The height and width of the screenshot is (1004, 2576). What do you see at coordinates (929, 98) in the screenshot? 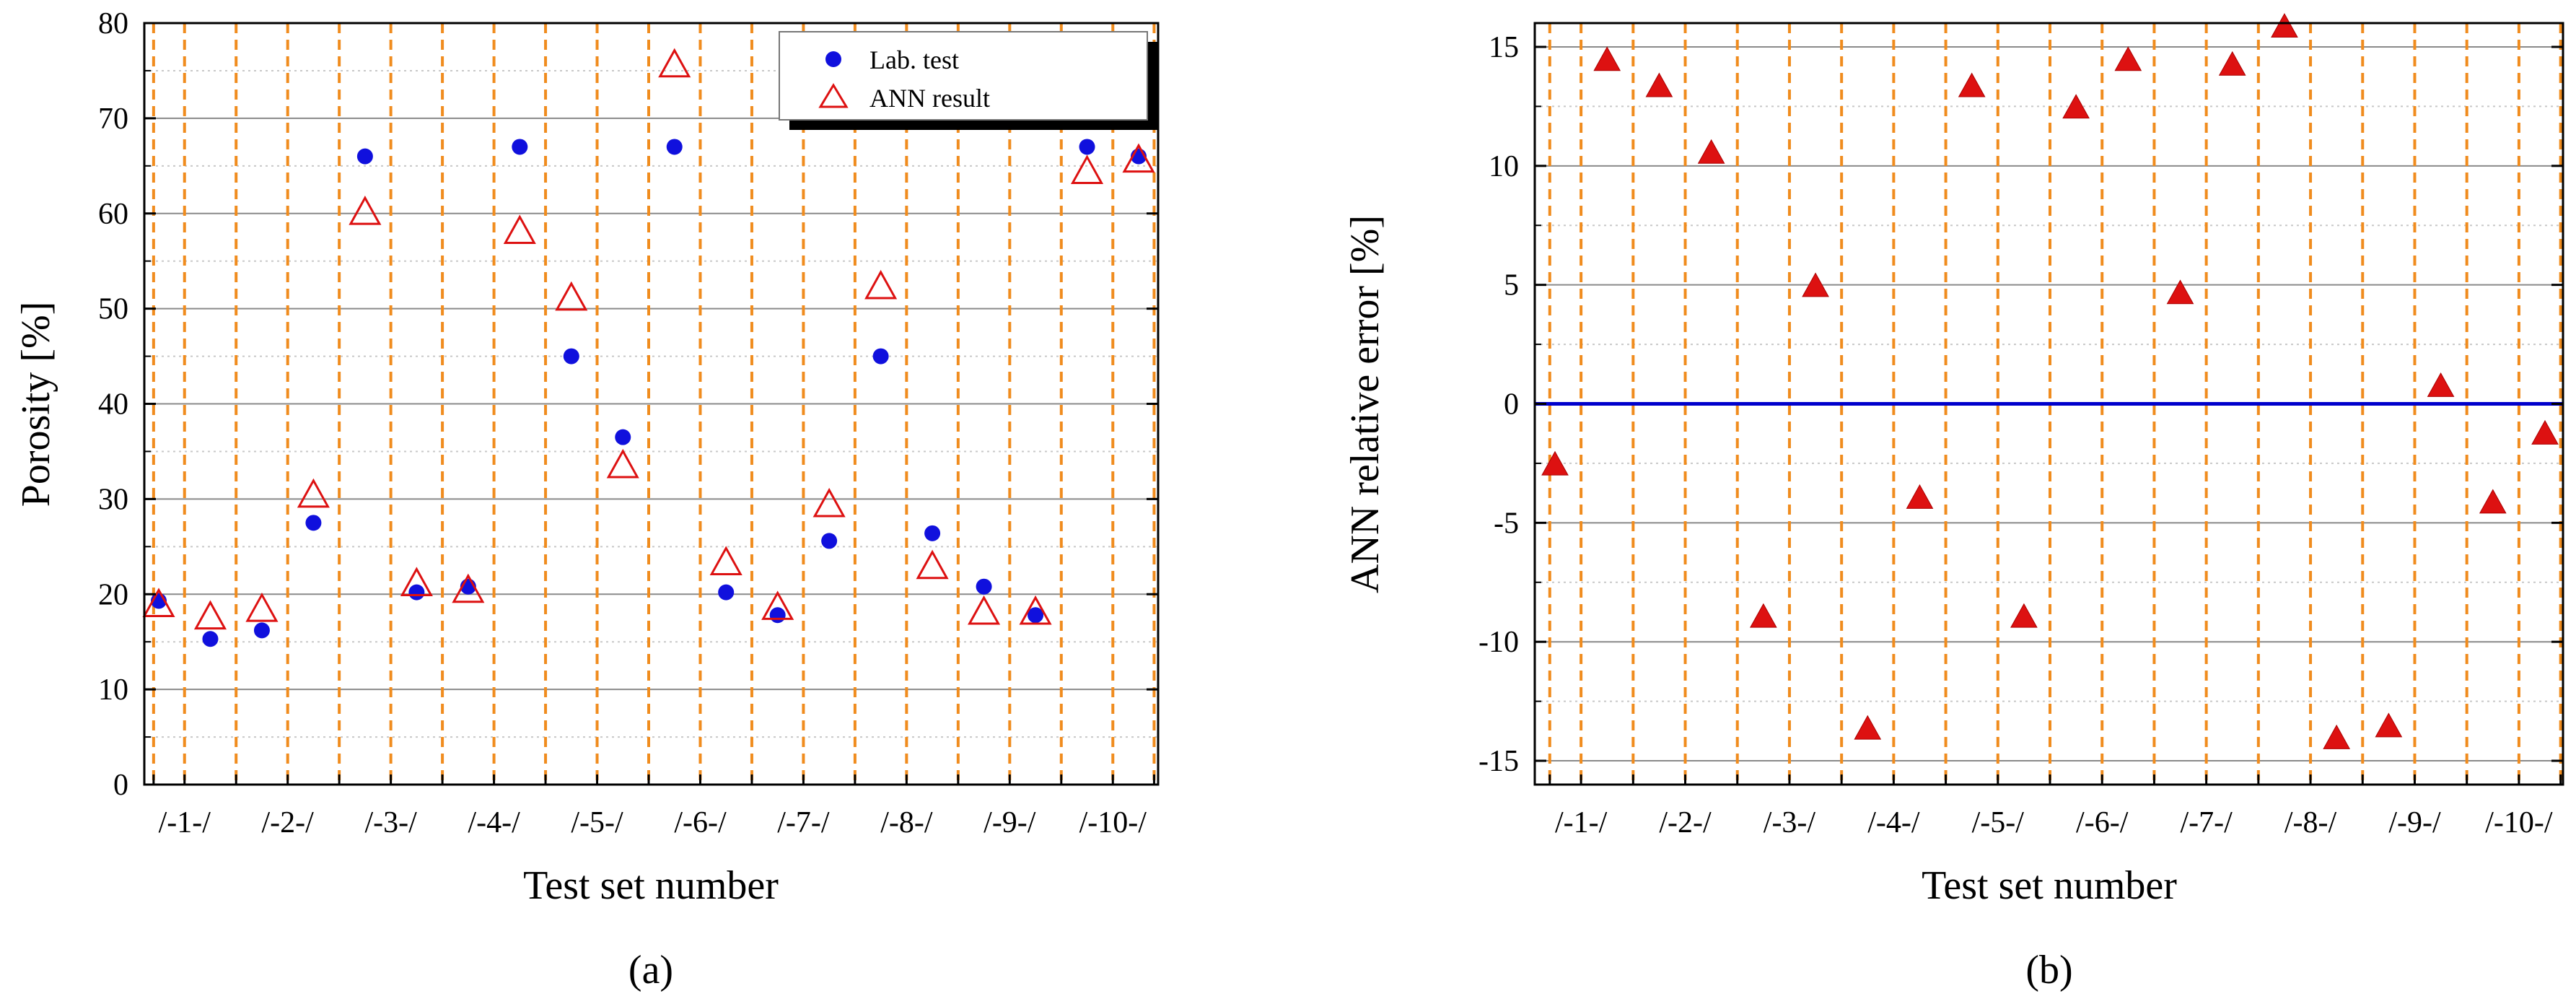
I see `legend-ann-label: ANN result` at bounding box center [929, 98].